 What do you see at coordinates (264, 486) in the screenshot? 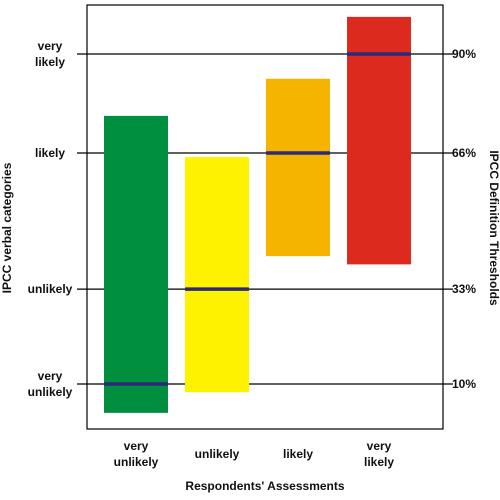
I see `x-axis-label: Respondents' Assessments` at bounding box center [264, 486].